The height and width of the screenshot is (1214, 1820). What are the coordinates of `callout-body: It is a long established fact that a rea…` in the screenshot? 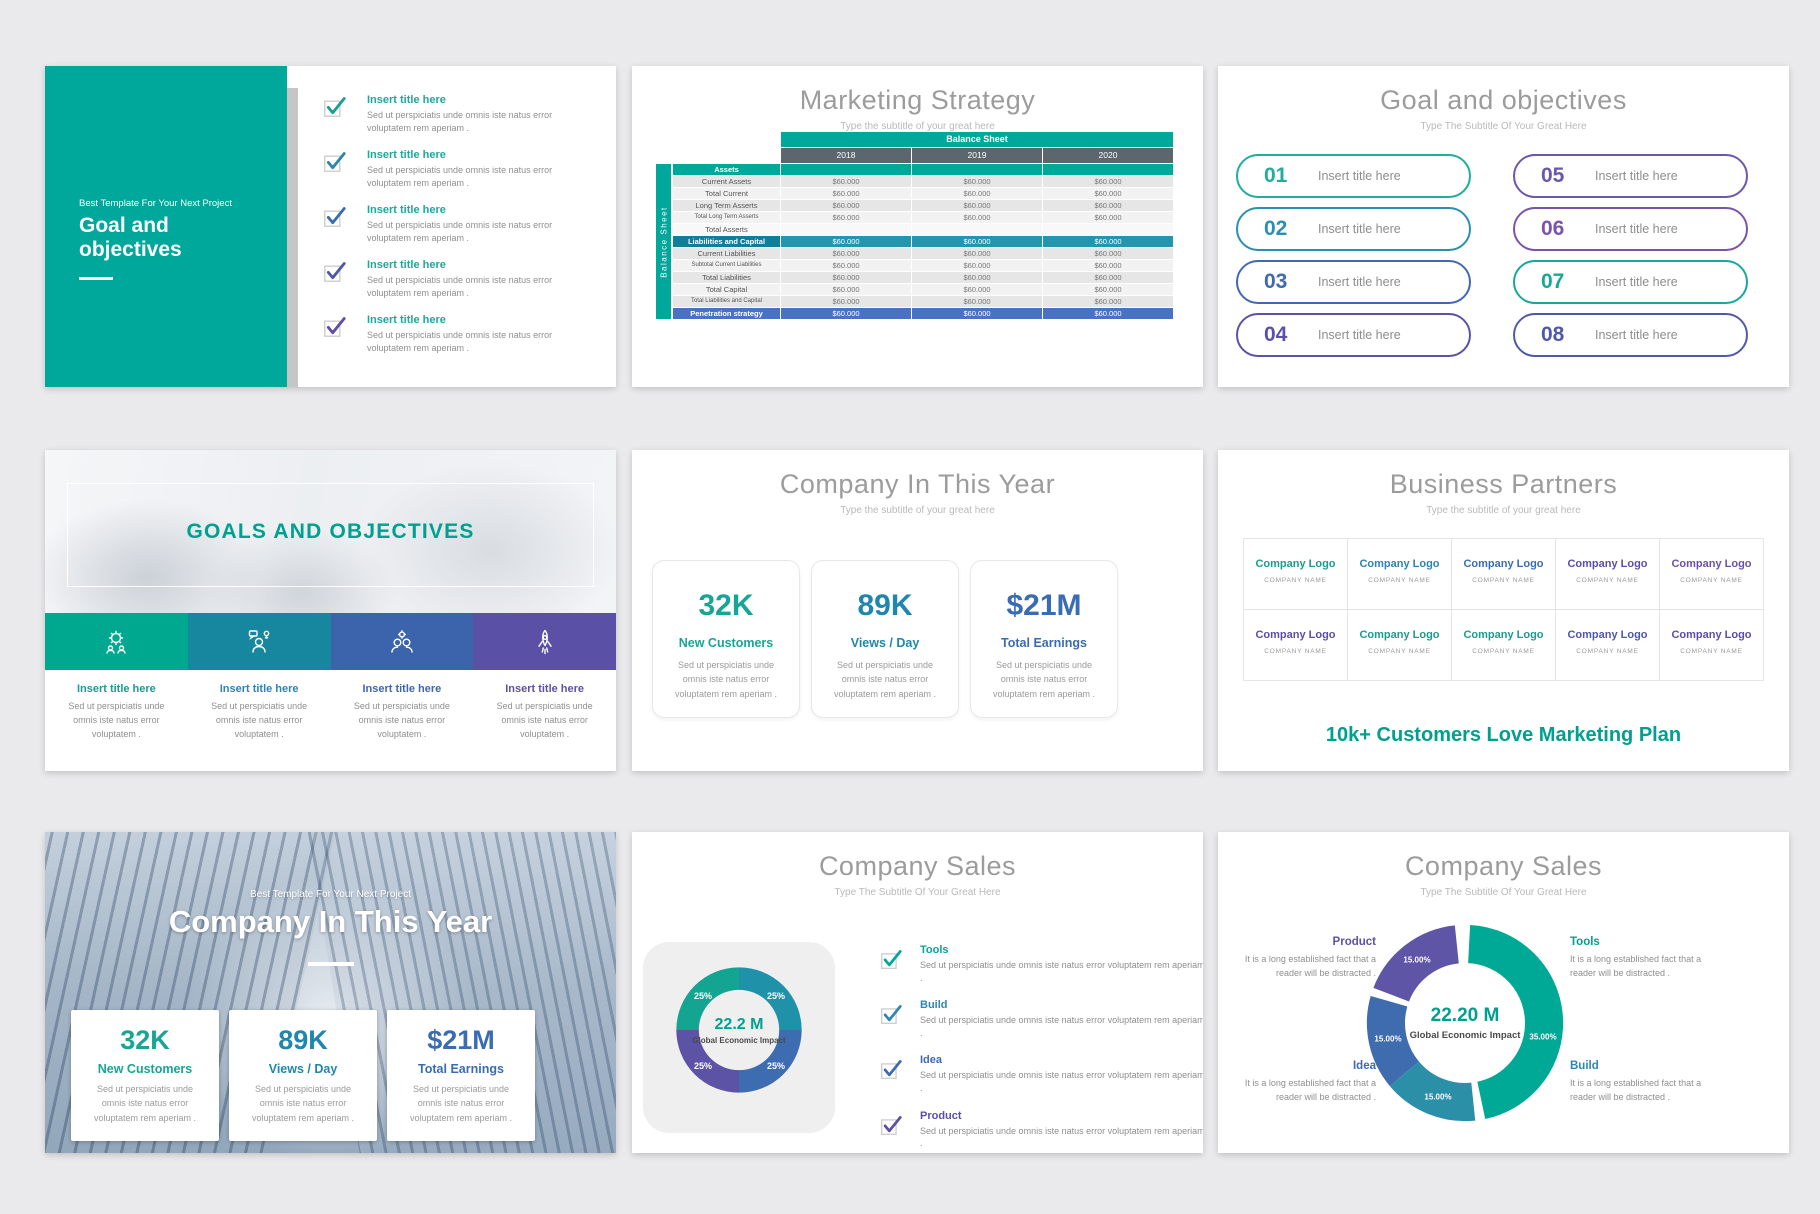 It's located at (1636, 1090).